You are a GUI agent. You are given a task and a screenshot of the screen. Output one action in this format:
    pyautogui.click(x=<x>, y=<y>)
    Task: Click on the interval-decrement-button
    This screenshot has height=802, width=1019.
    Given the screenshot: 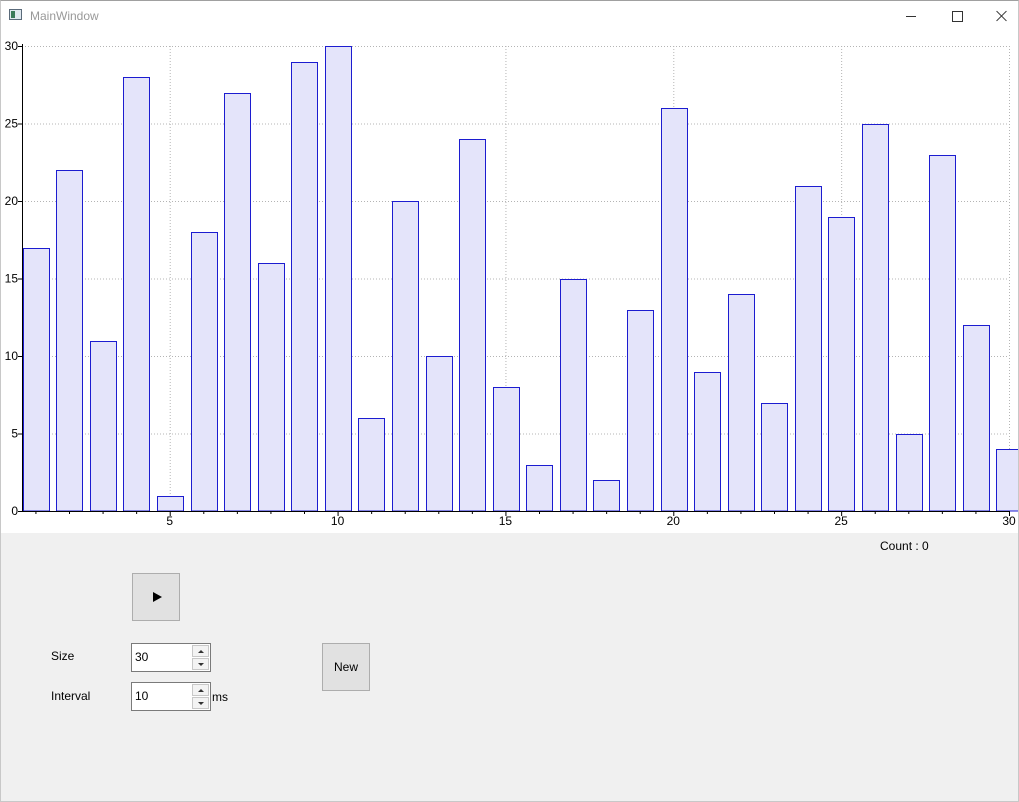 What is the action you would take?
    pyautogui.click(x=200, y=703)
    